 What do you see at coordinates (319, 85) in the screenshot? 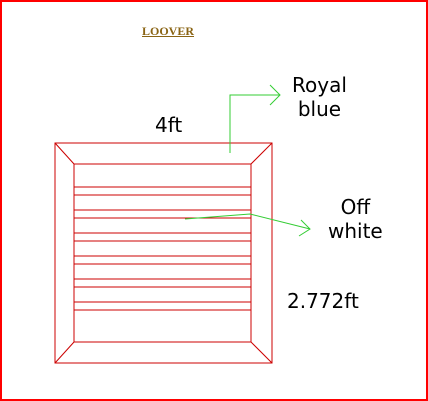
I see `frame-color-line1: Royal` at bounding box center [319, 85].